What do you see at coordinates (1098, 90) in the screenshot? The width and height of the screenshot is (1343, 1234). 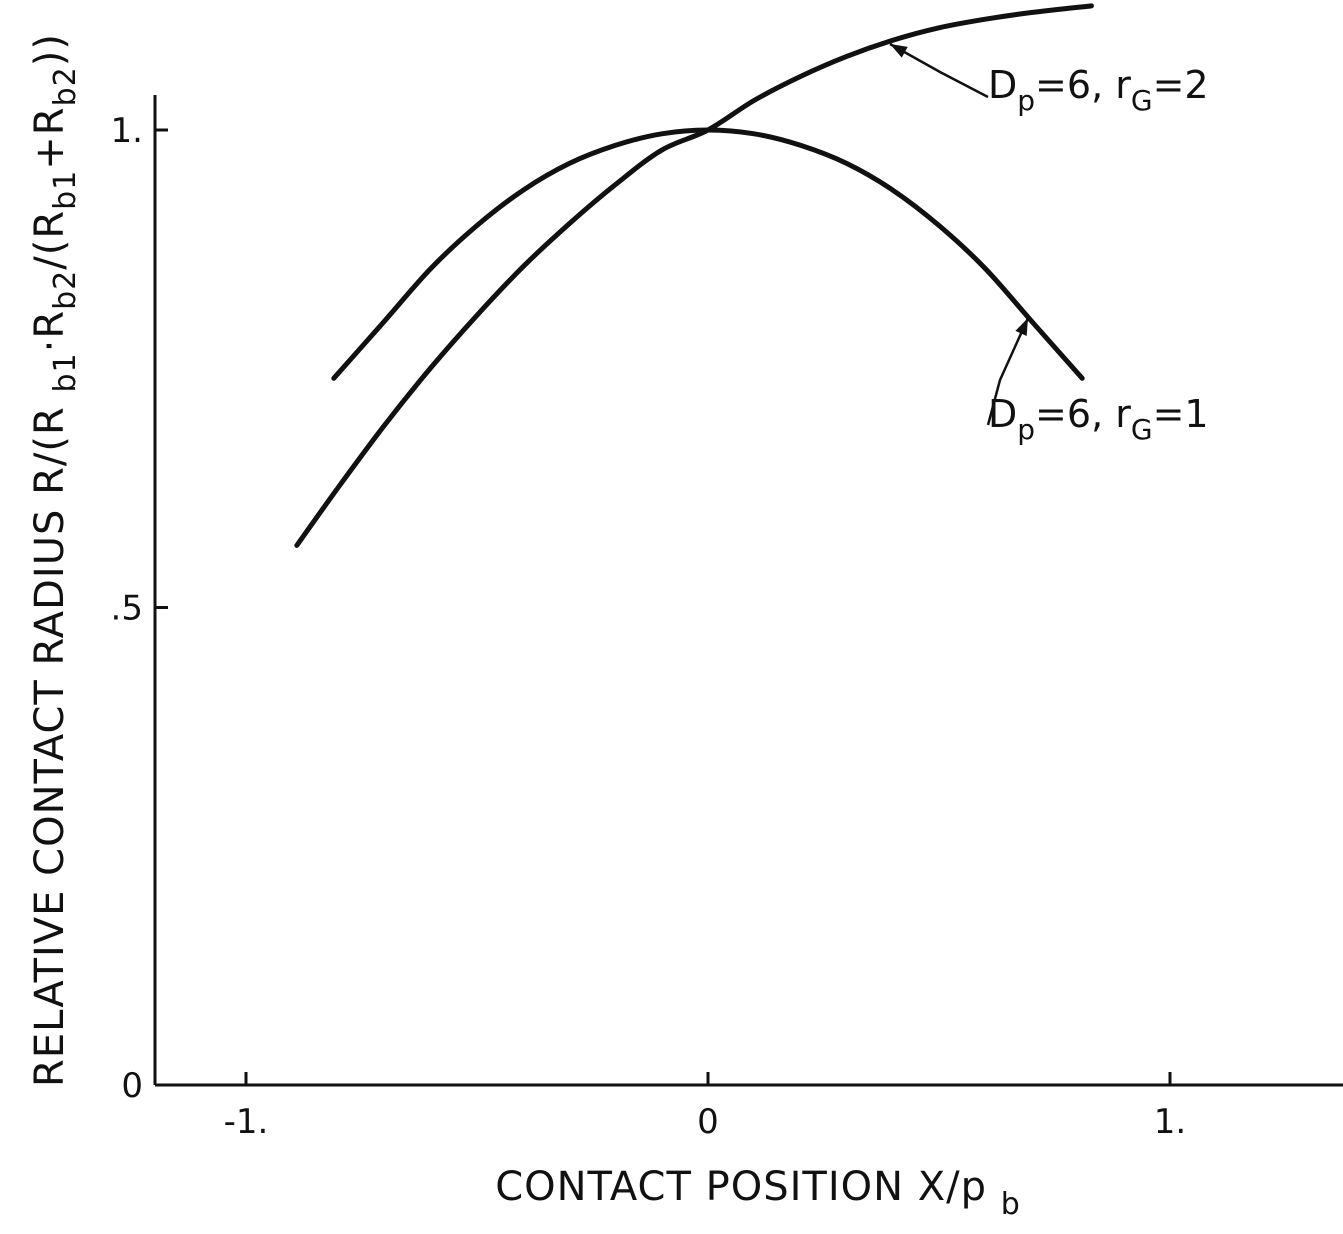 I see `series-label: Dp=6, rG=2` at bounding box center [1098, 90].